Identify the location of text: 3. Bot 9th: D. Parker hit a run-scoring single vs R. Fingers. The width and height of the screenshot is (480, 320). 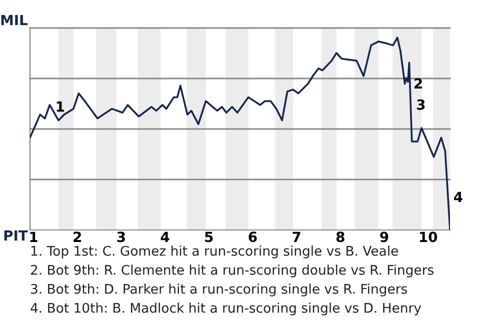
(219, 290).